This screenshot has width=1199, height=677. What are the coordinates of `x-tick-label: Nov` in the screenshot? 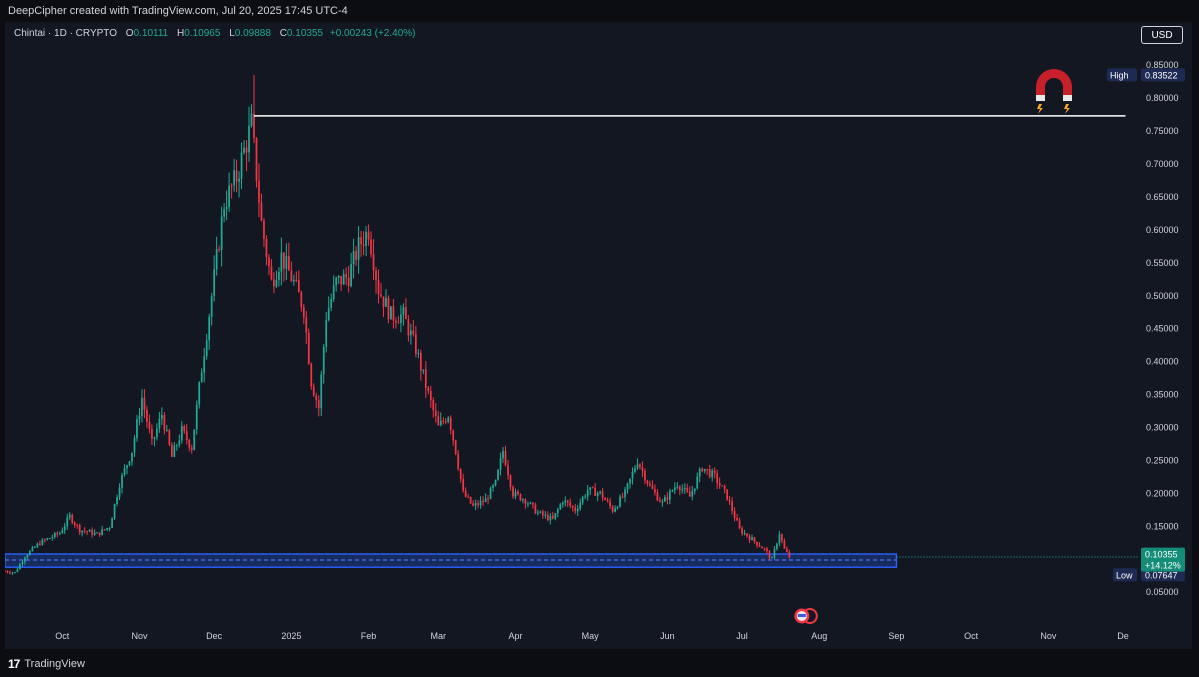 It's located at (139, 636).